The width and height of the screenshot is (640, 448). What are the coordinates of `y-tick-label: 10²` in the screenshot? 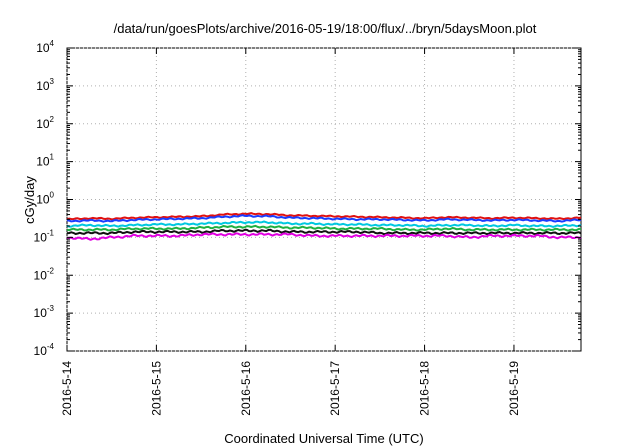 It's located at (45, 123).